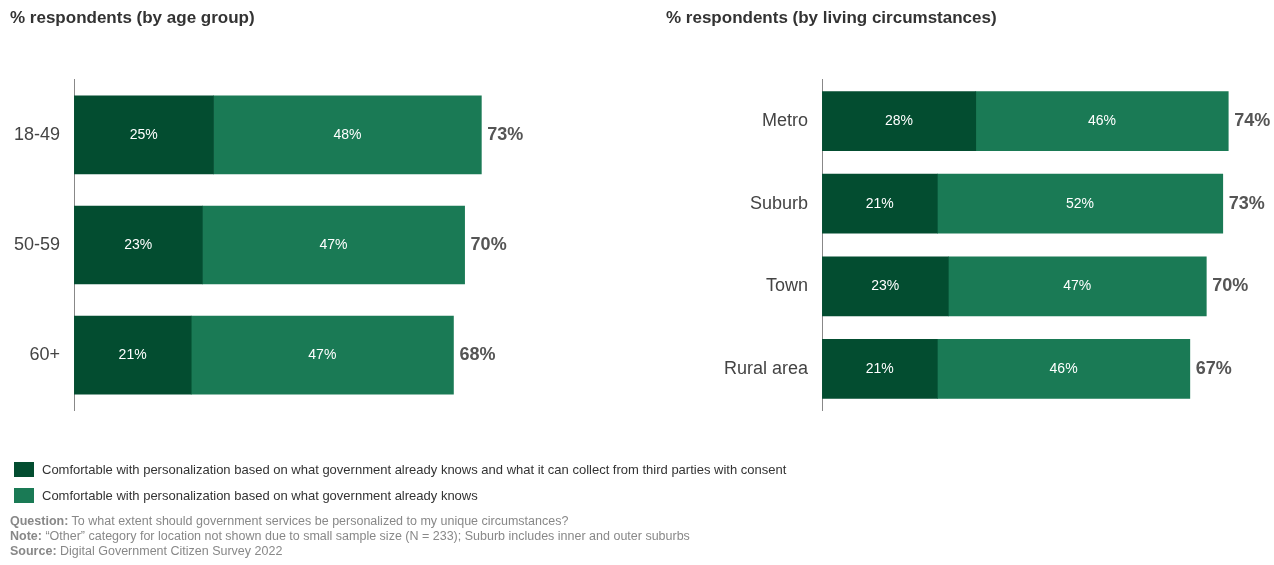 The width and height of the screenshot is (1274, 565). What do you see at coordinates (785, 120) in the screenshot?
I see `y-tick-label: Metro` at bounding box center [785, 120].